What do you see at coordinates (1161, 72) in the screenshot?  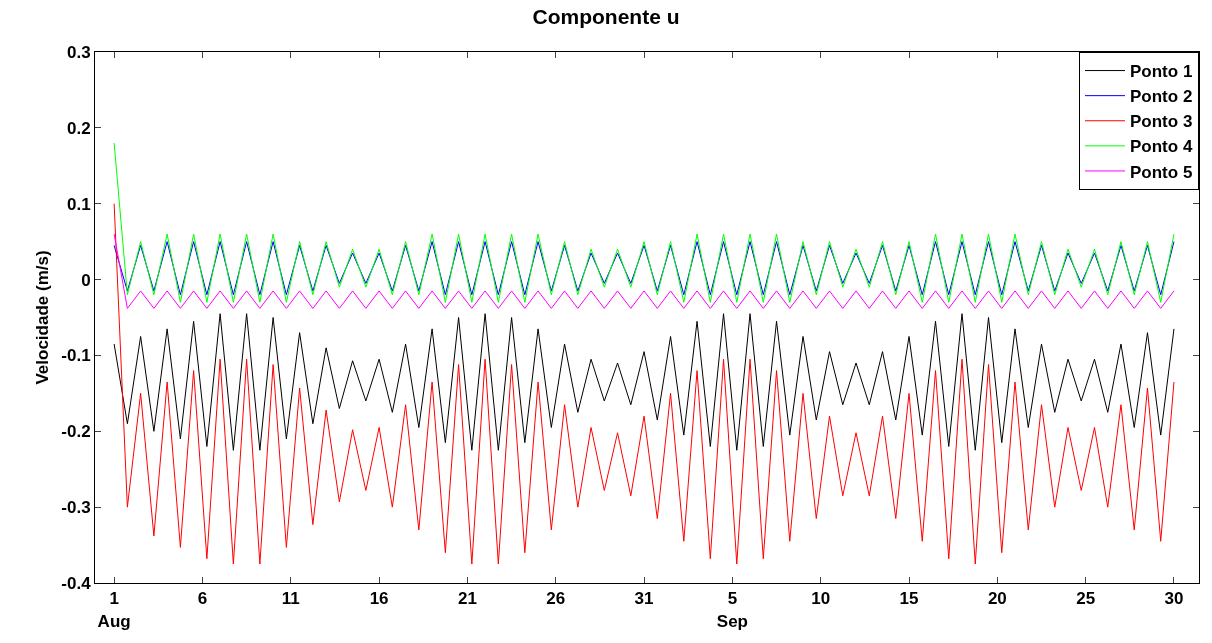 I see `legend-label: Ponto 1` at bounding box center [1161, 72].